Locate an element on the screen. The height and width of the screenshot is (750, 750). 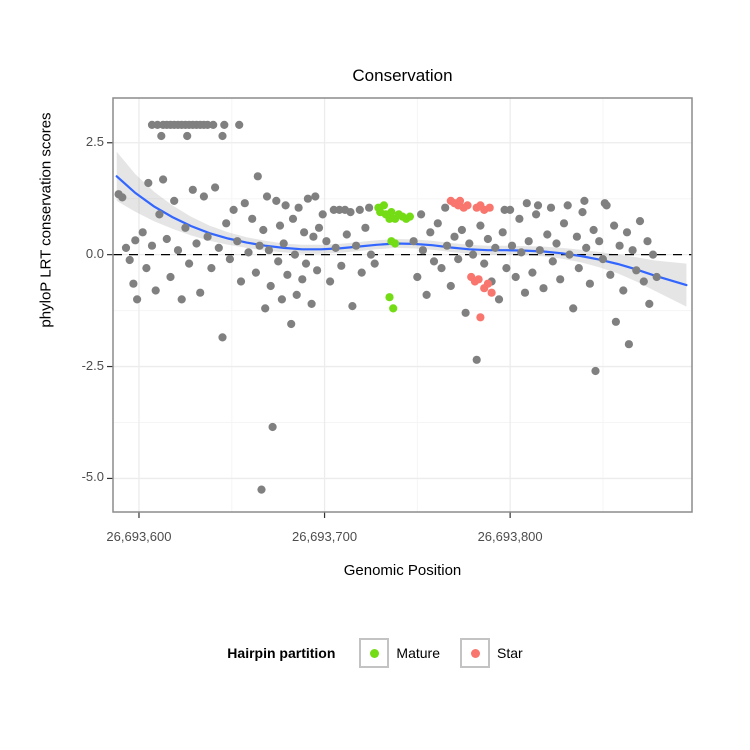
y-tick-label: 0.0 is located at coordinates (94, 253).